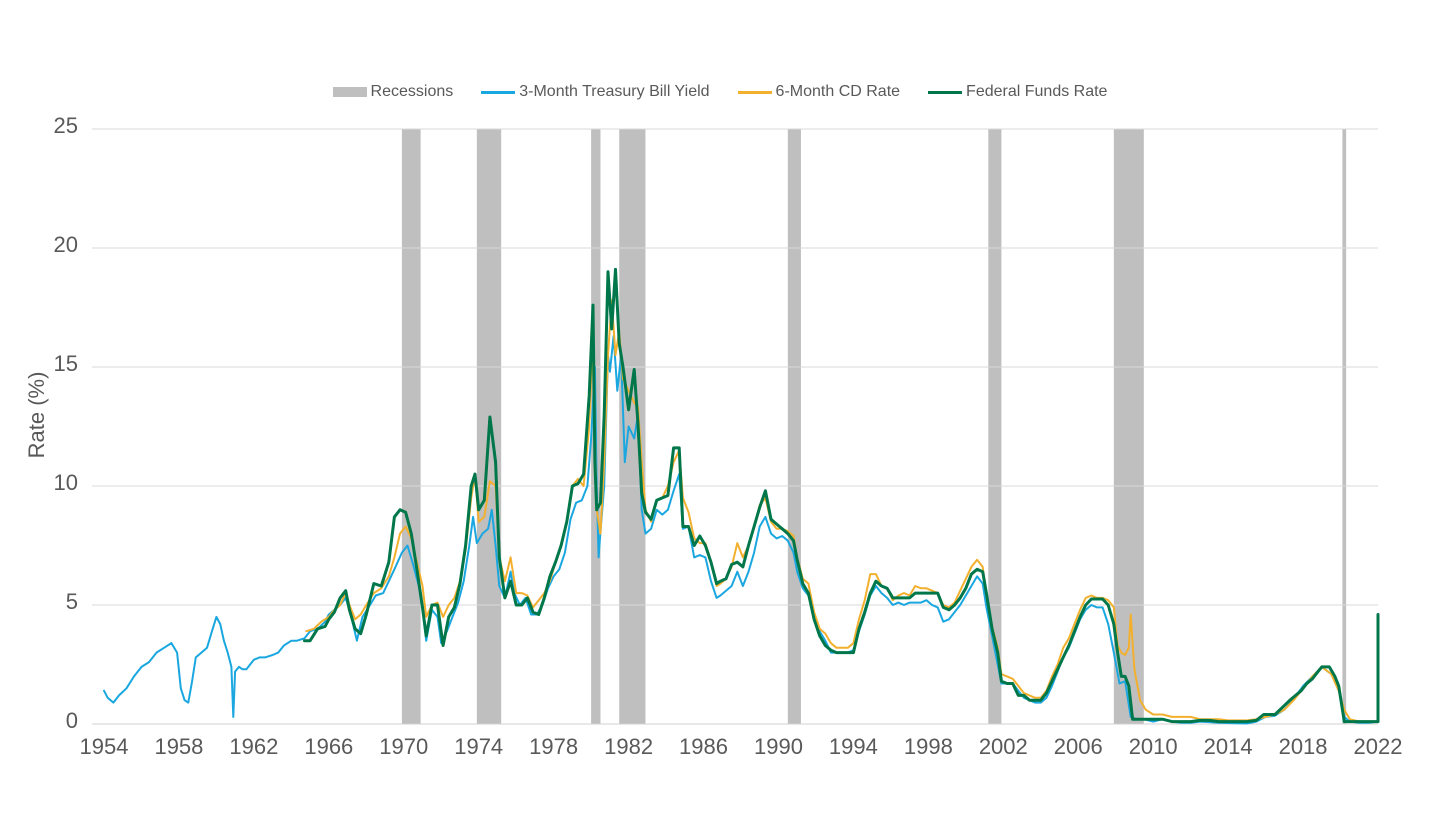  What do you see at coordinates (478, 746) in the screenshot?
I see `x-tick-label: 1974` at bounding box center [478, 746].